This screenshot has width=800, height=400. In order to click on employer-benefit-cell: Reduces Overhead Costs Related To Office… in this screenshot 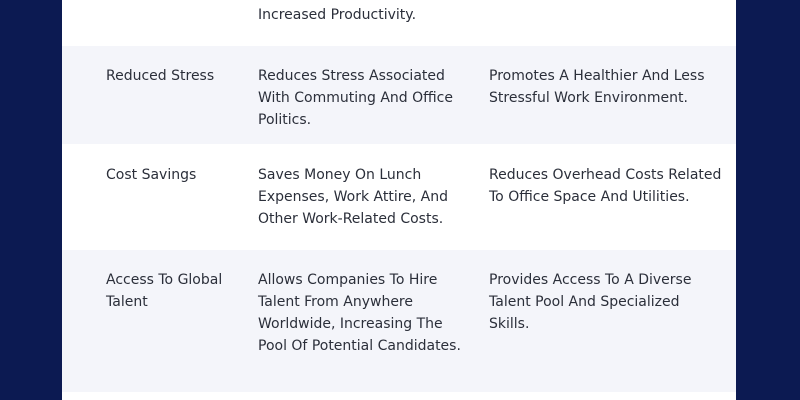, I will do `click(606, 186)`.